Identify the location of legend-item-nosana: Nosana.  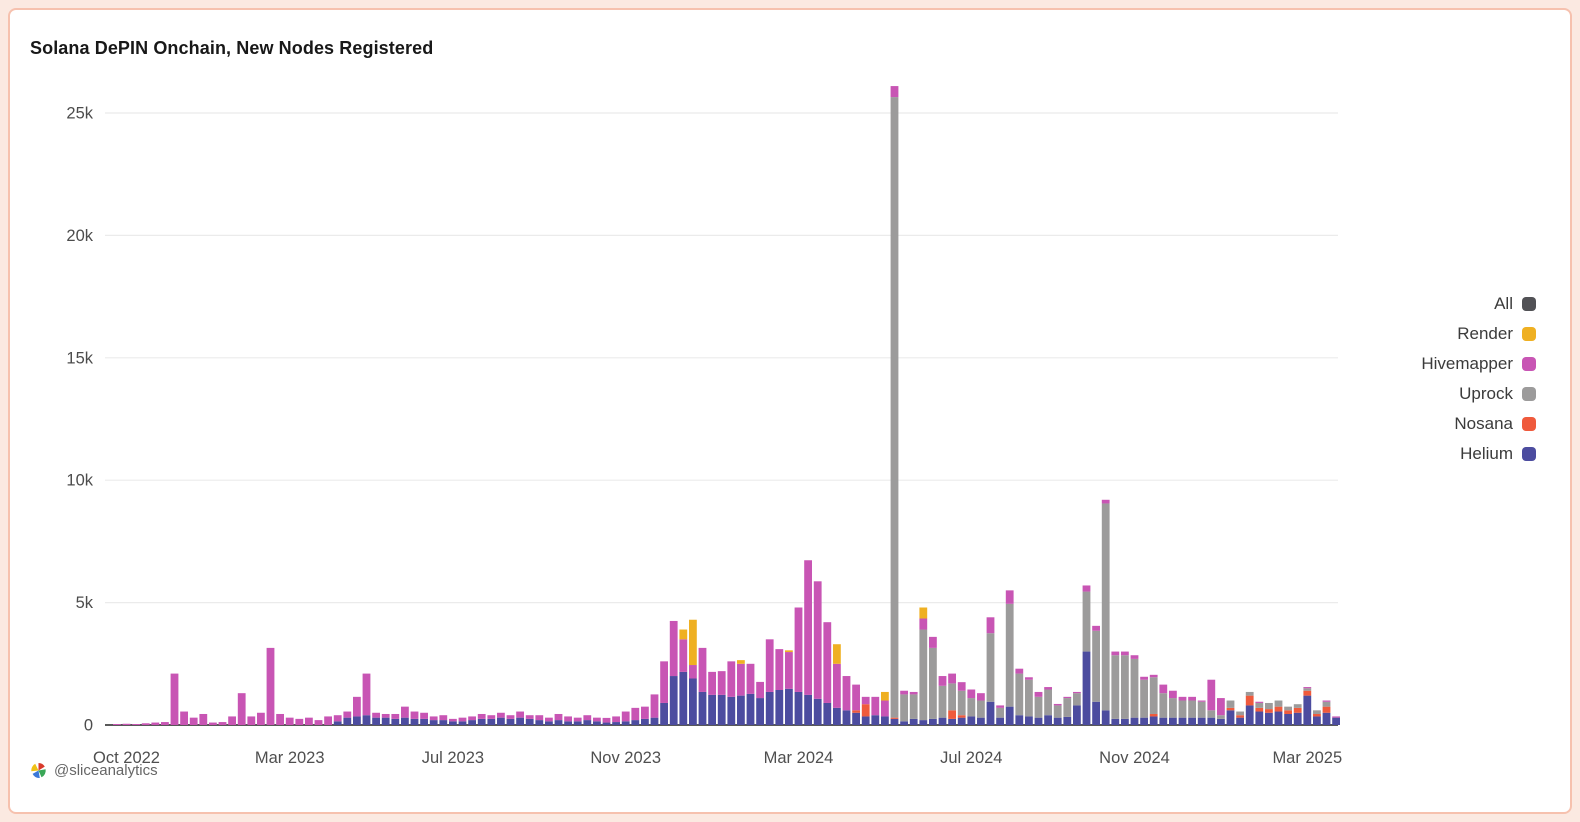
(1495, 424).